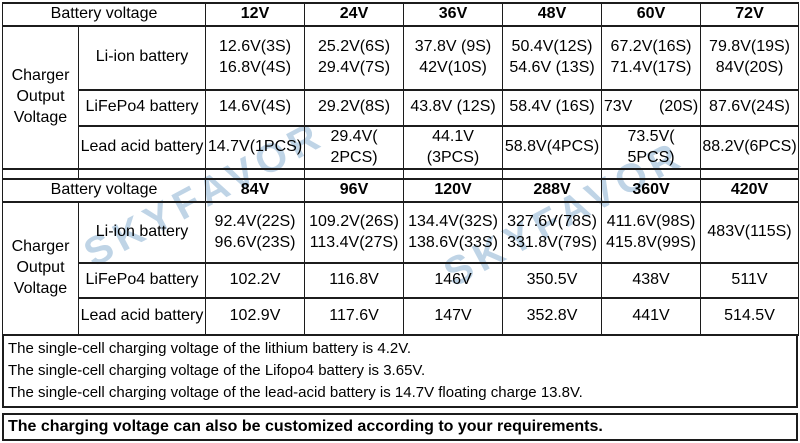 Image resolution: width=800 pixels, height=443 pixels. I want to click on voltage-cell: 73.5V( 5PCS), so click(651, 147).